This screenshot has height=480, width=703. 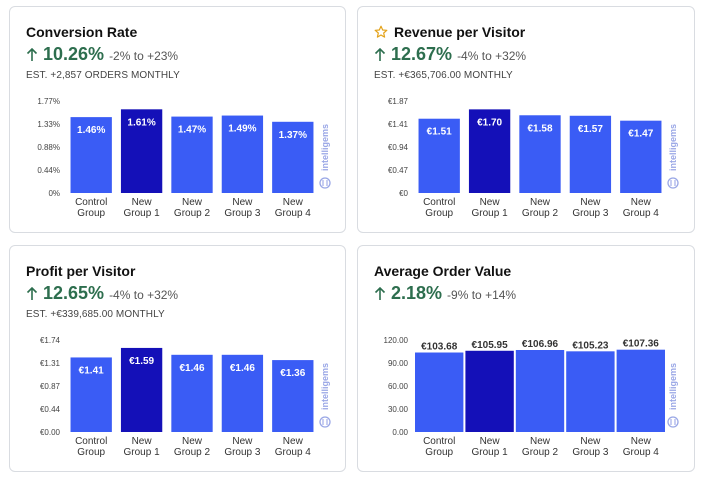 What do you see at coordinates (445, 293) in the screenshot?
I see `metric-row: 2.18% -9% to +14%` at bounding box center [445, 293].